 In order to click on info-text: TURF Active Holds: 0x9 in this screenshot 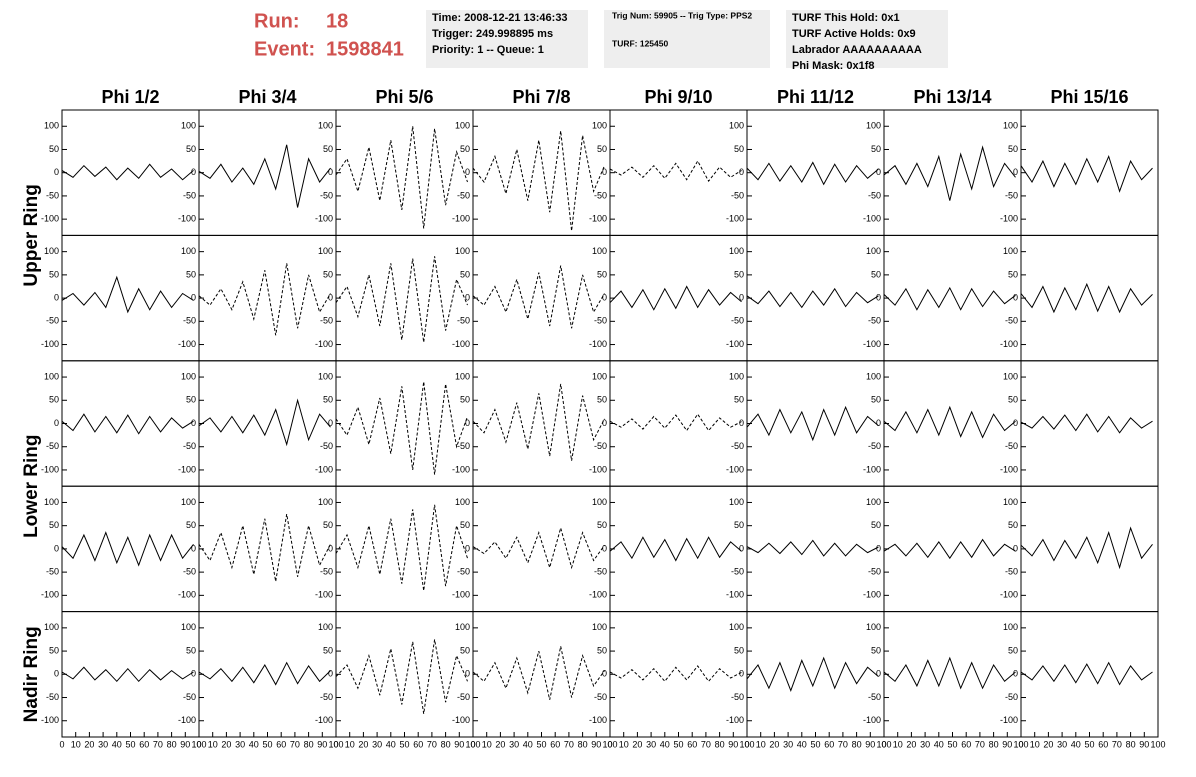, I will do `click(854, 34)`.